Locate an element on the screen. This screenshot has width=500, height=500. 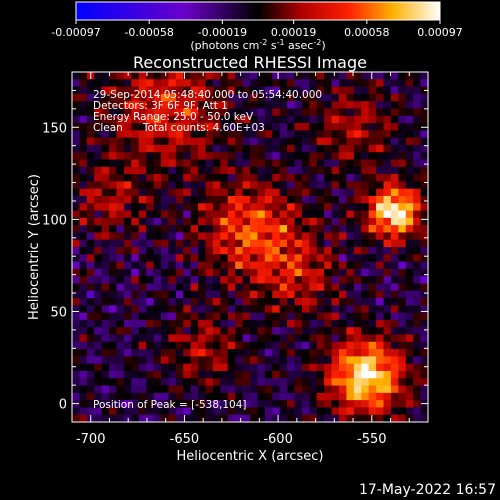
peak-position-label: Position of Peak = [-538,104] is located at coordinates (170, 405).